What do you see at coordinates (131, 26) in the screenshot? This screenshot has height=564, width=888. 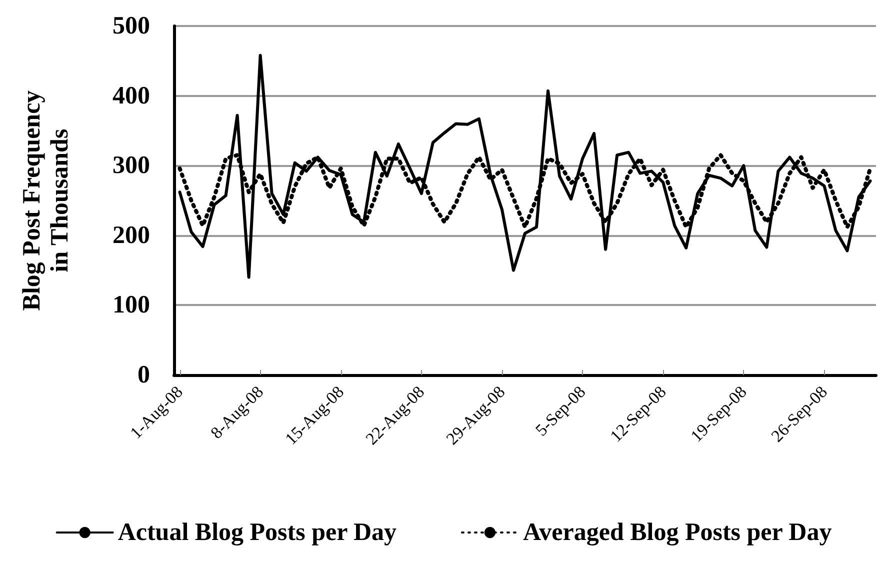 I see `y-tick-label: 500` at bounding box center [131, 26].